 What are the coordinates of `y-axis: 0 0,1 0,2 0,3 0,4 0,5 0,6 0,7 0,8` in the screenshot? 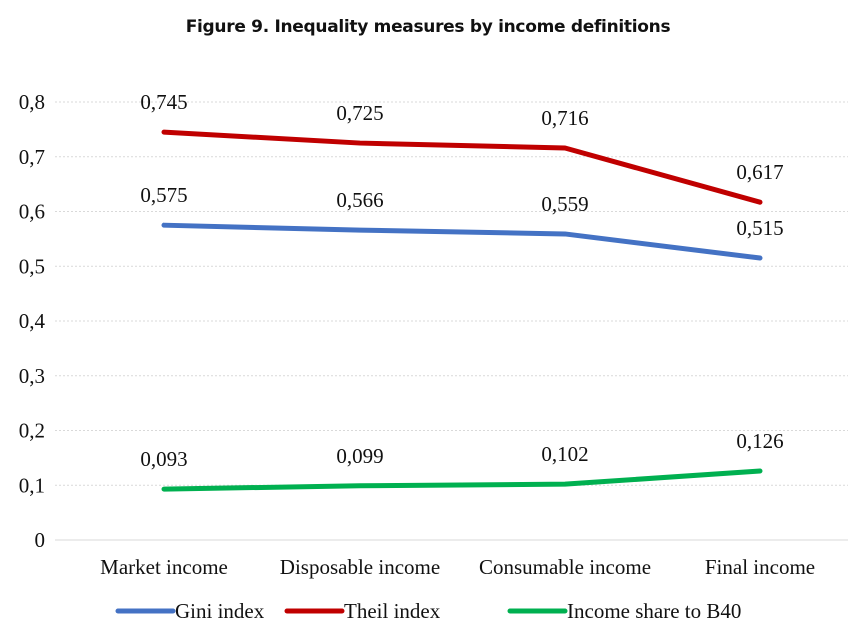 It's located at (32, 321).